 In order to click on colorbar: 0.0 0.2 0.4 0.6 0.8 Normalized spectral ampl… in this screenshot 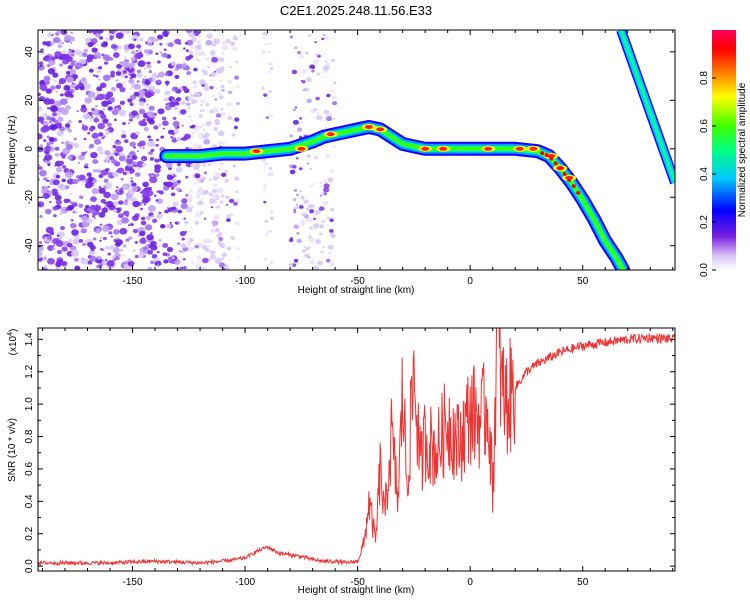, I will do `click(723, 153)`.